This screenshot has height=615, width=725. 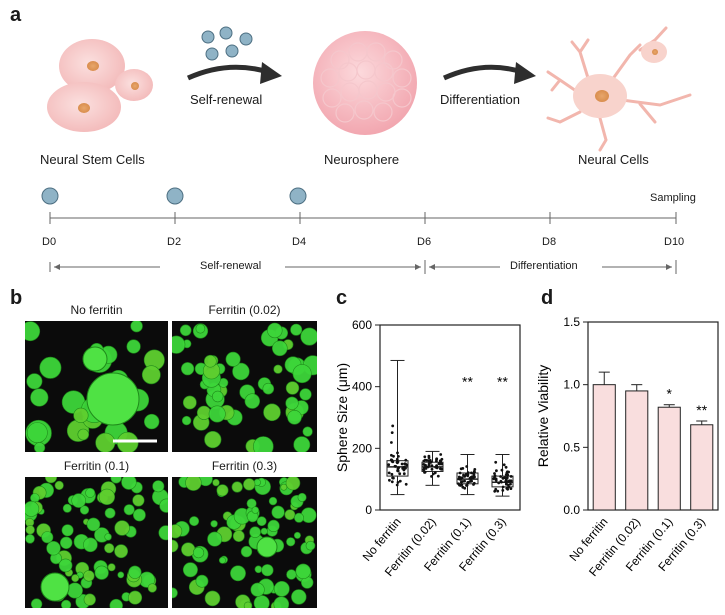 What do you see at coordinates (549, 242) in the screenshot?
I see `day-label-d8: D8` at bounding box center [549, 242].